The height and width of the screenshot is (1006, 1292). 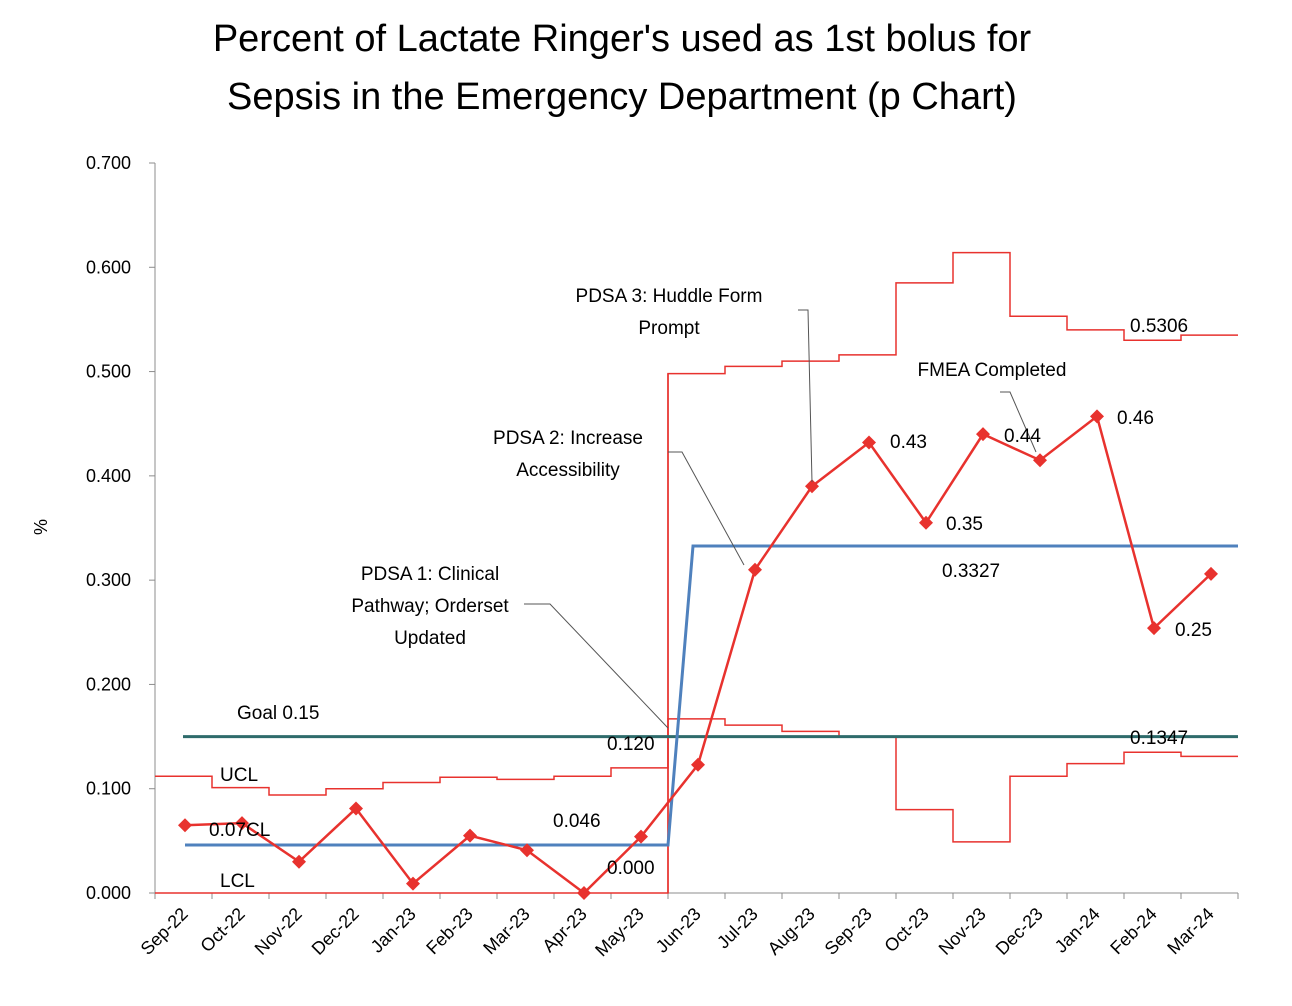 I want to click on y-tick-label: 0.500, so click(x=108, y=372).